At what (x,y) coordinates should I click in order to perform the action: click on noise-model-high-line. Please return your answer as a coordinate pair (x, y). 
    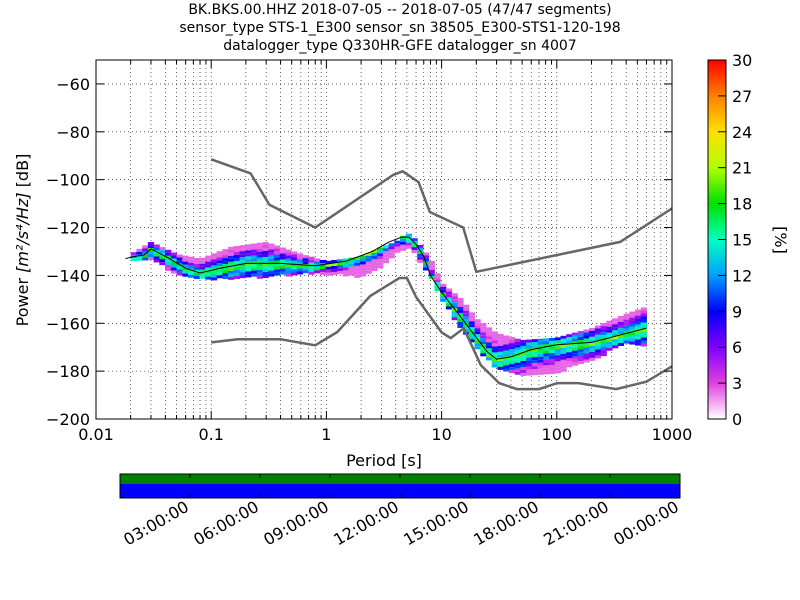
    Looking at the image, I should click on (441, 216).